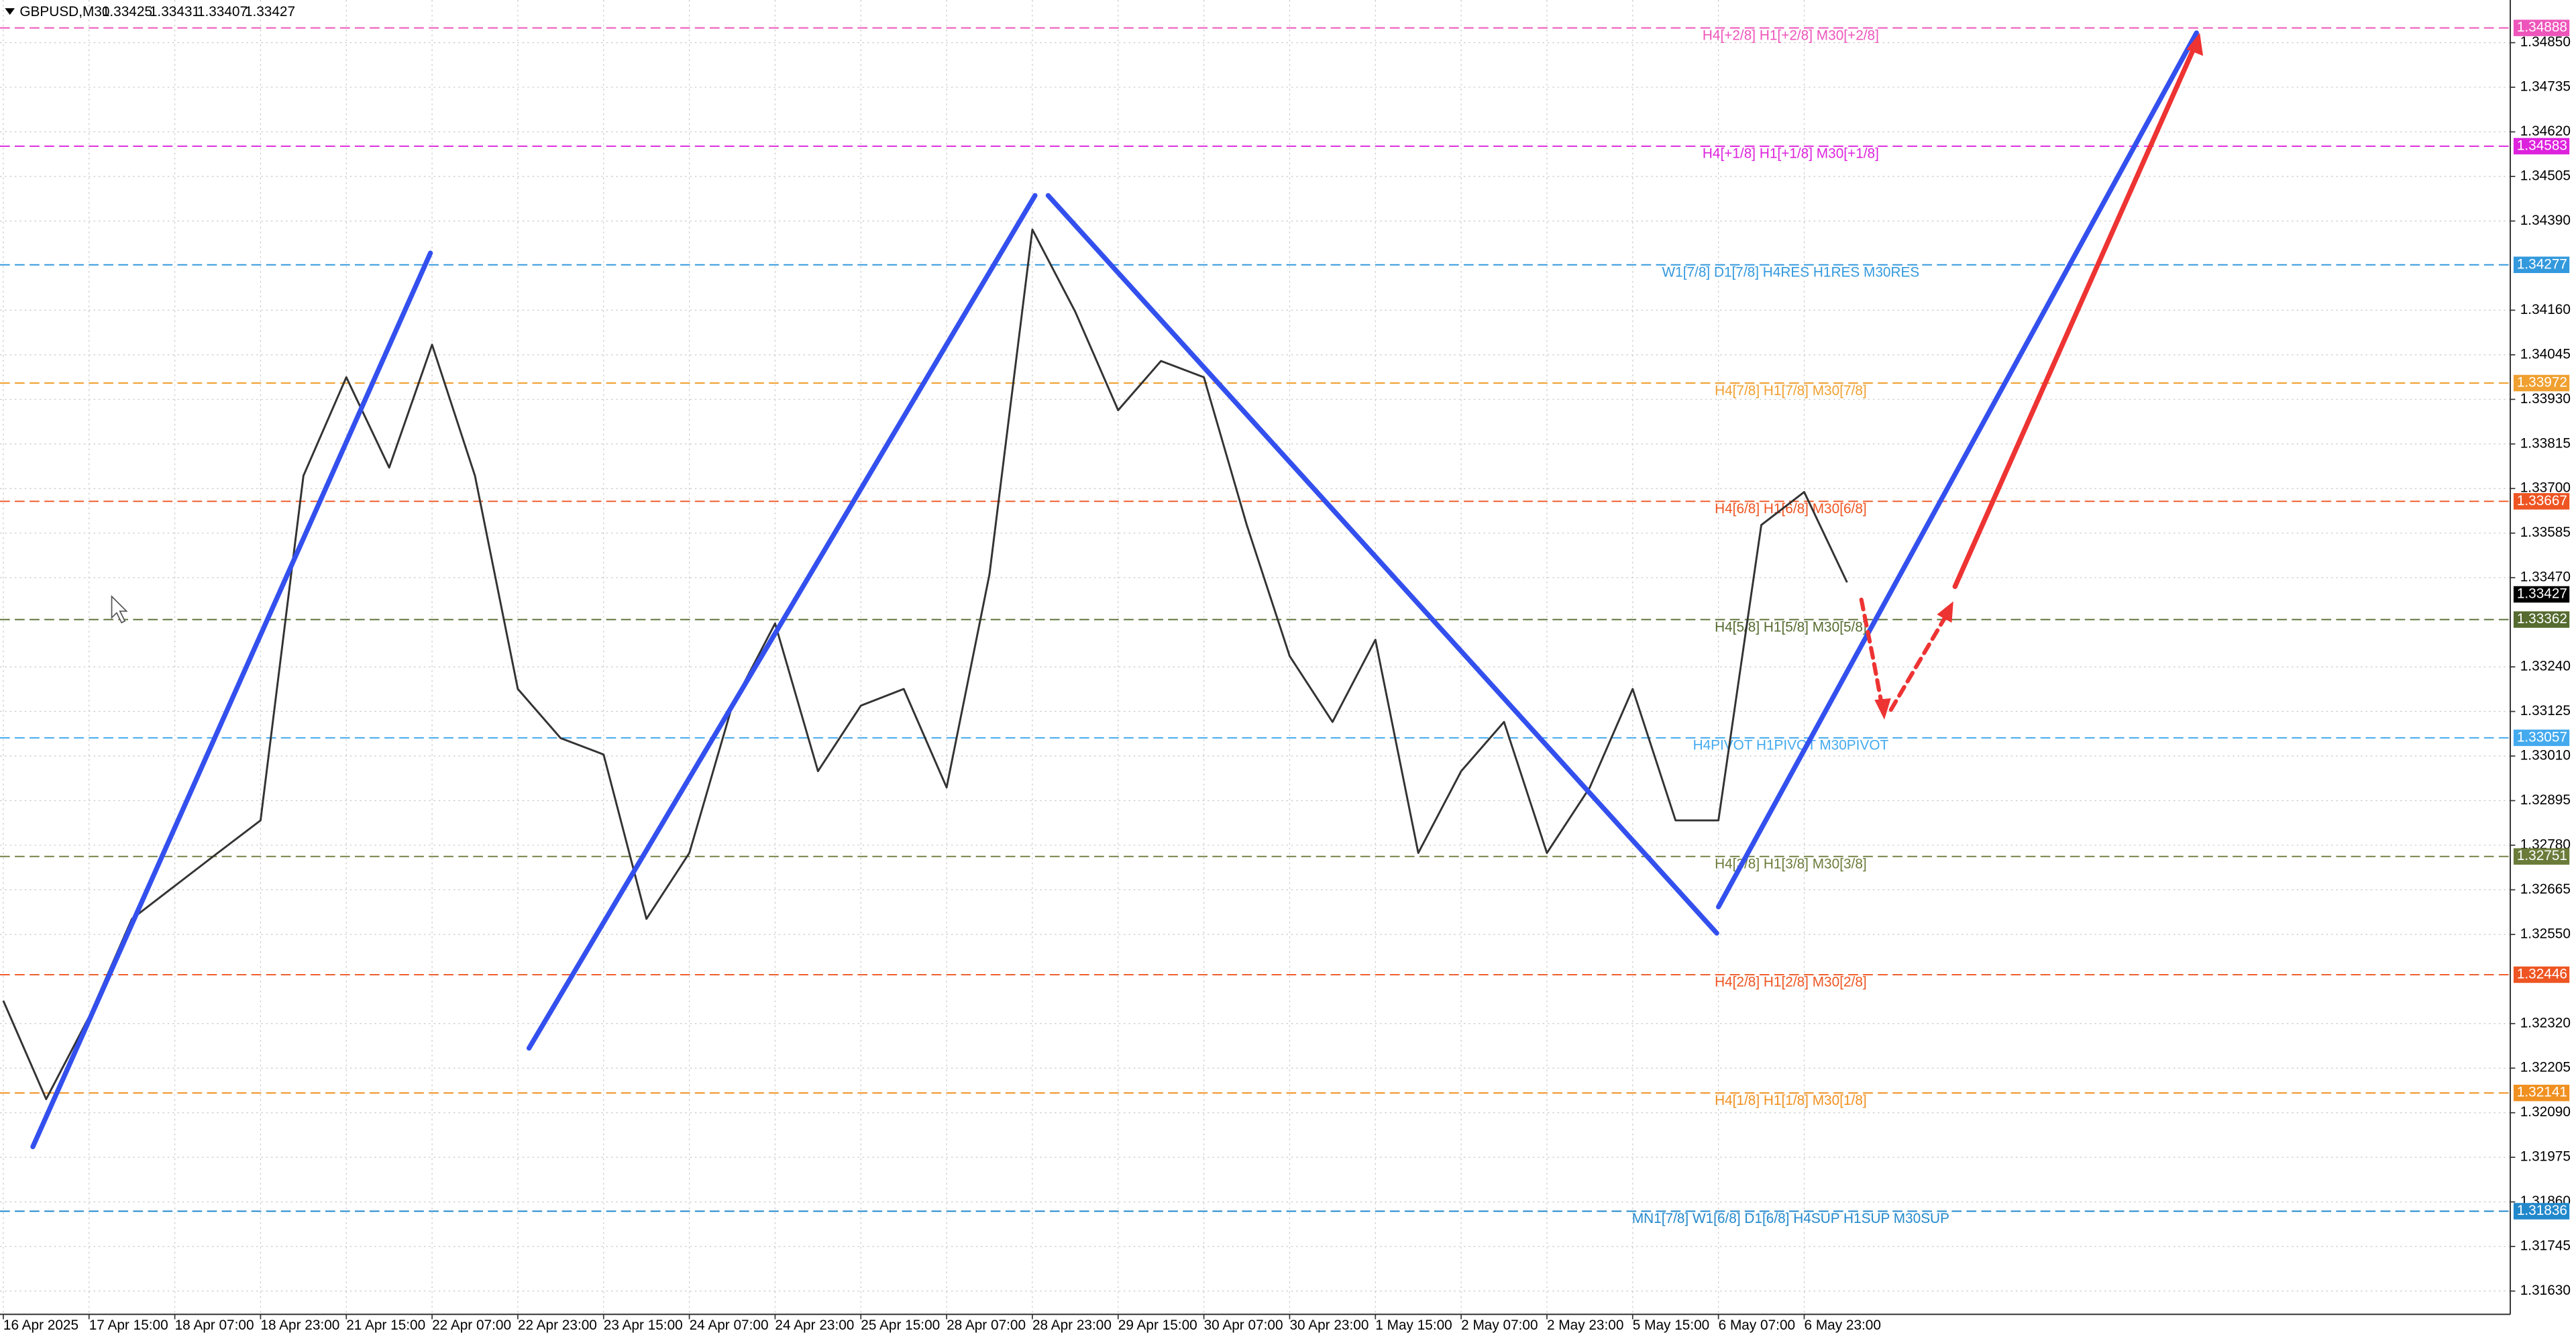 The width and height of the screenshot is (2576, 1339). Describe the element at coordinates (1791, 35) in the screenshot. I see `level-label: H4[+2/8] H1[+2/8] M30[+2/8]` at that location.